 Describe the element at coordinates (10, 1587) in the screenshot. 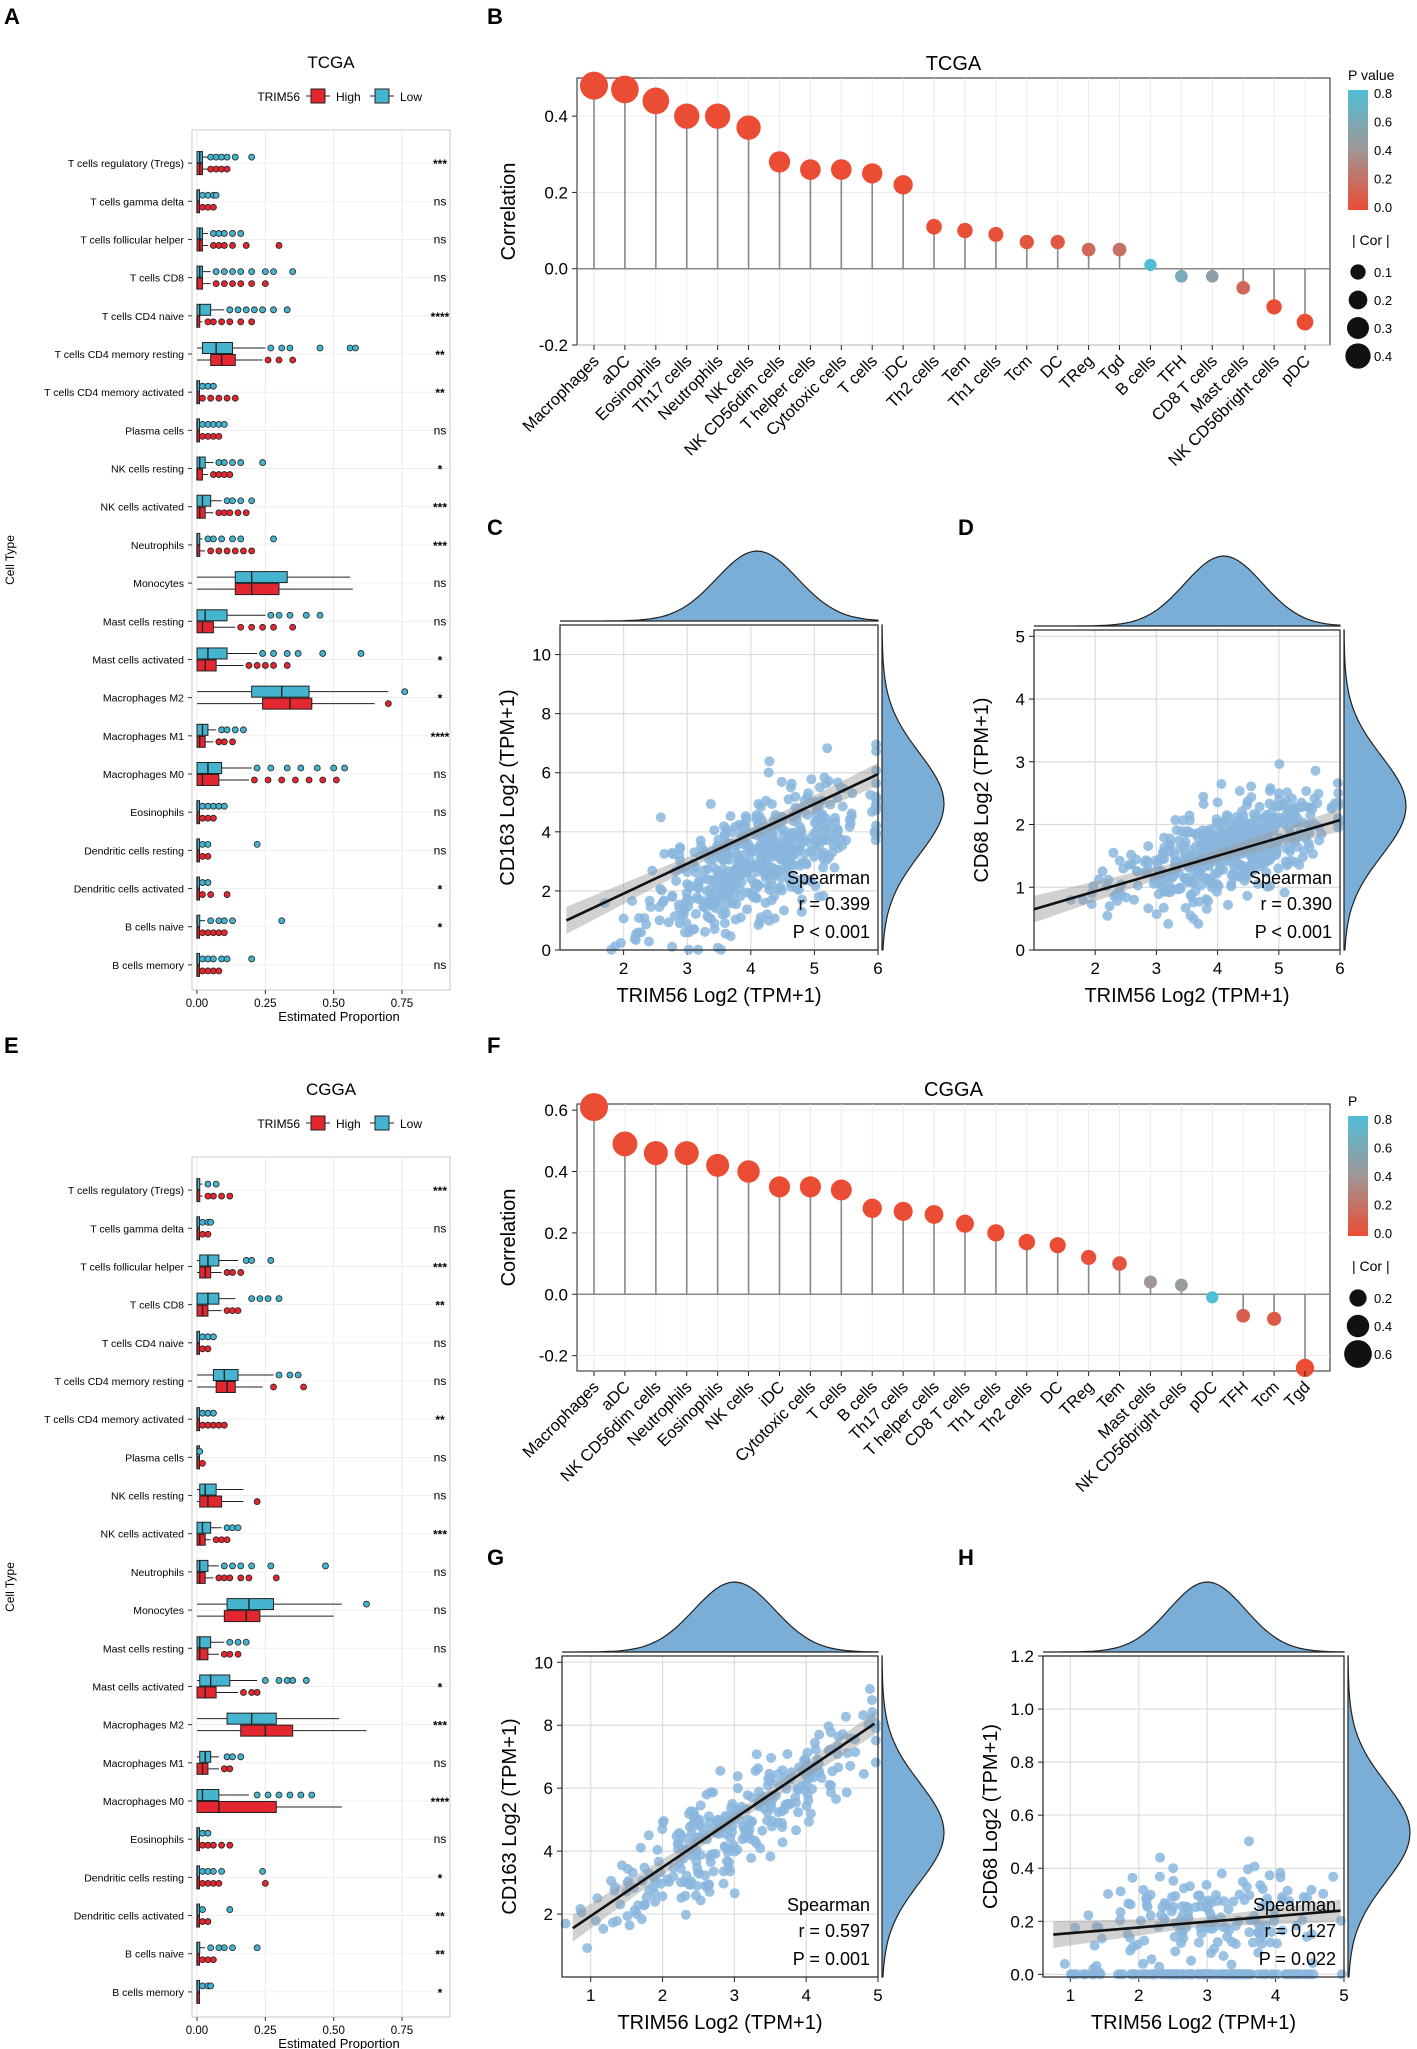

I see `y-axis-label: Cell Type` at that location.